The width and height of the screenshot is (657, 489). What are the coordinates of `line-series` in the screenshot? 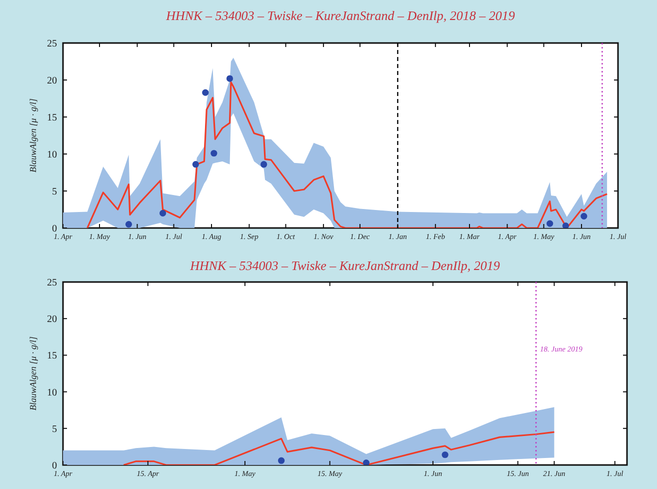 It's located at (339, 448).